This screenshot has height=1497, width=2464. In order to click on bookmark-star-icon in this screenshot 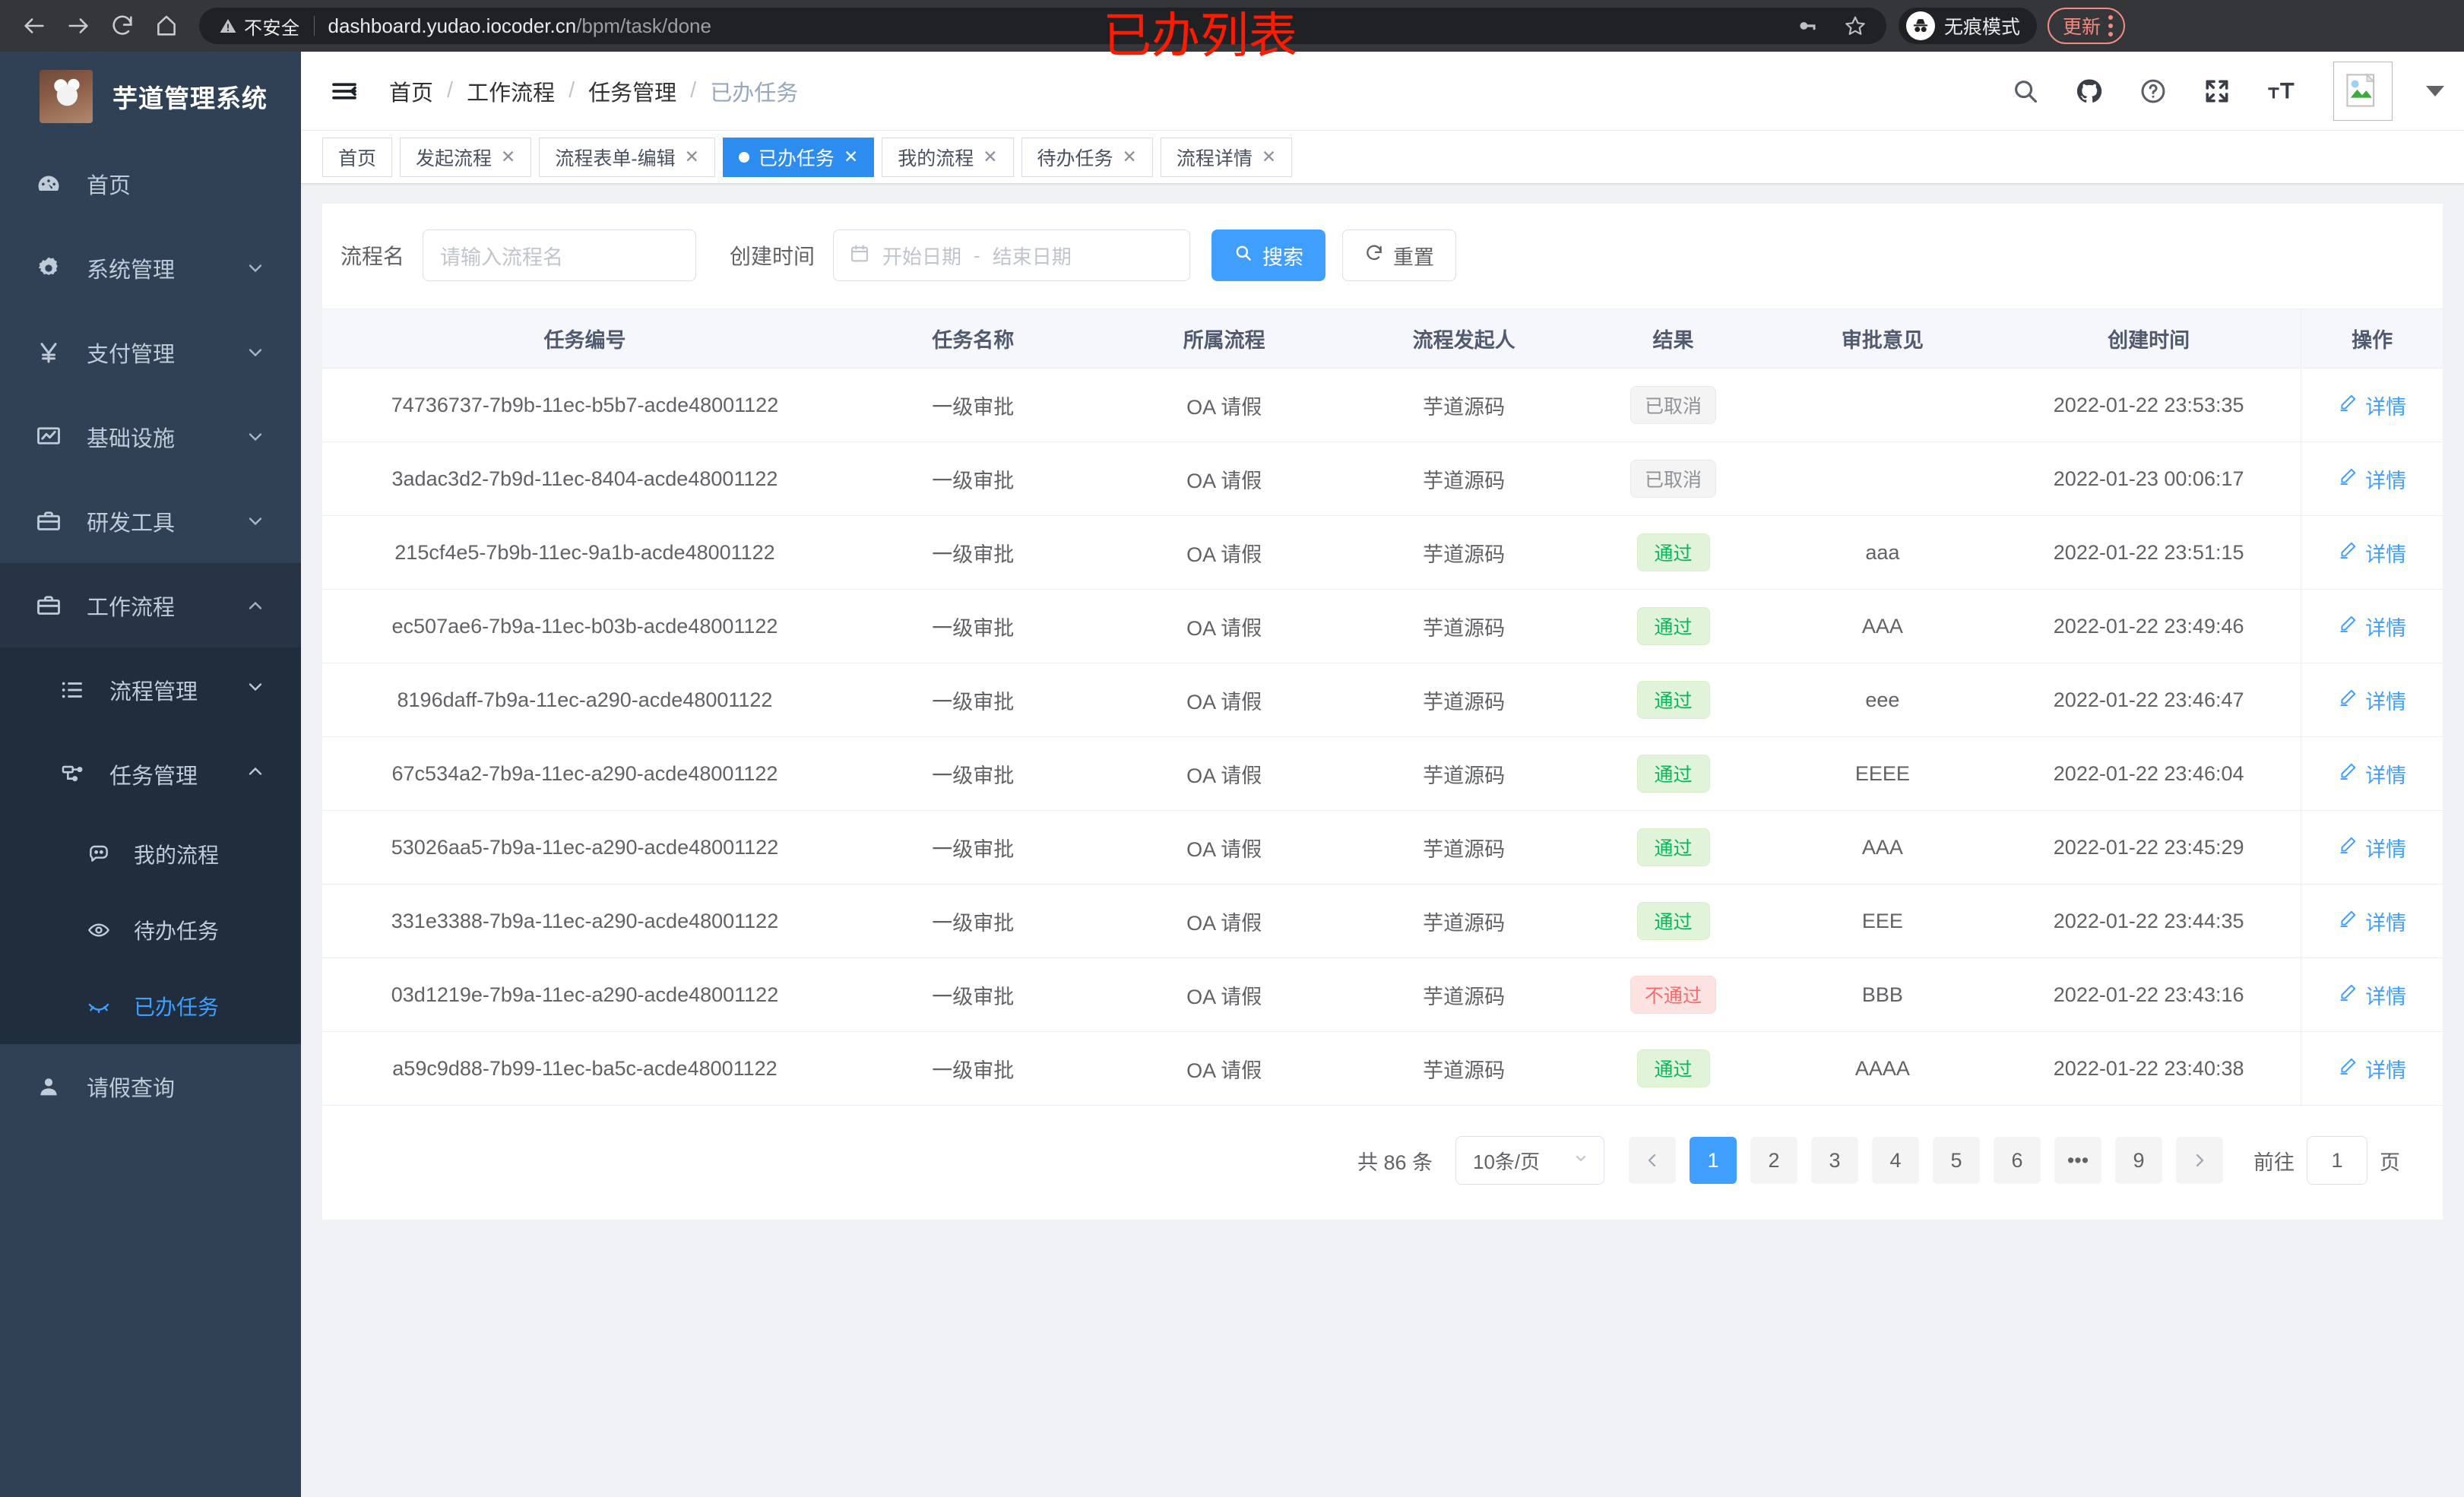, I will do `click(1855, 25)`.